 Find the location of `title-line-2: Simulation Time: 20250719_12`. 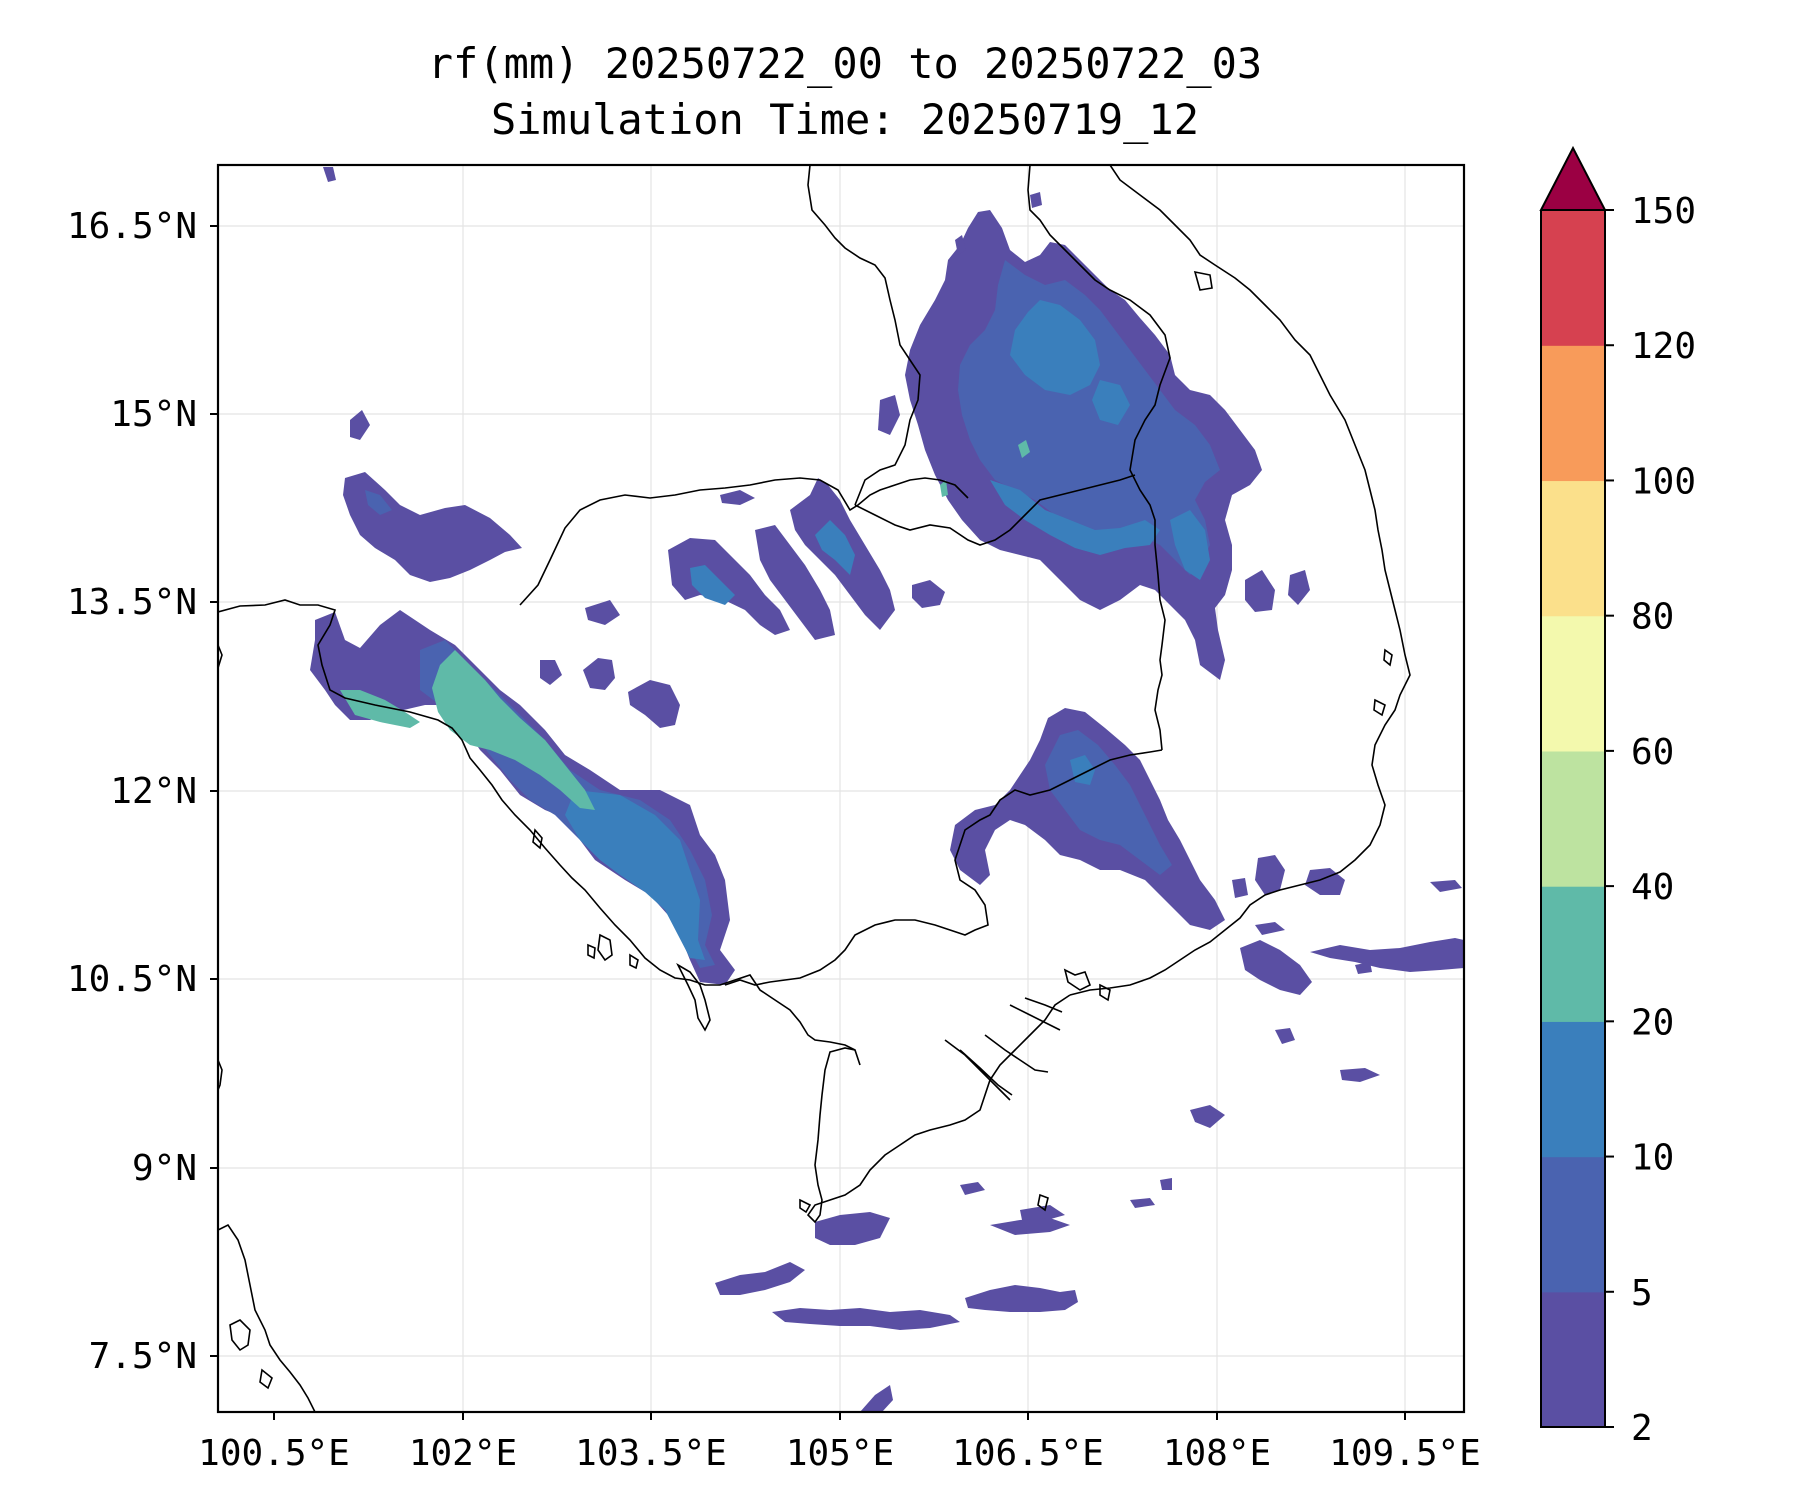

title-line-2: Simulation Time: 20250719_12 is located at coordinates (845, 119).